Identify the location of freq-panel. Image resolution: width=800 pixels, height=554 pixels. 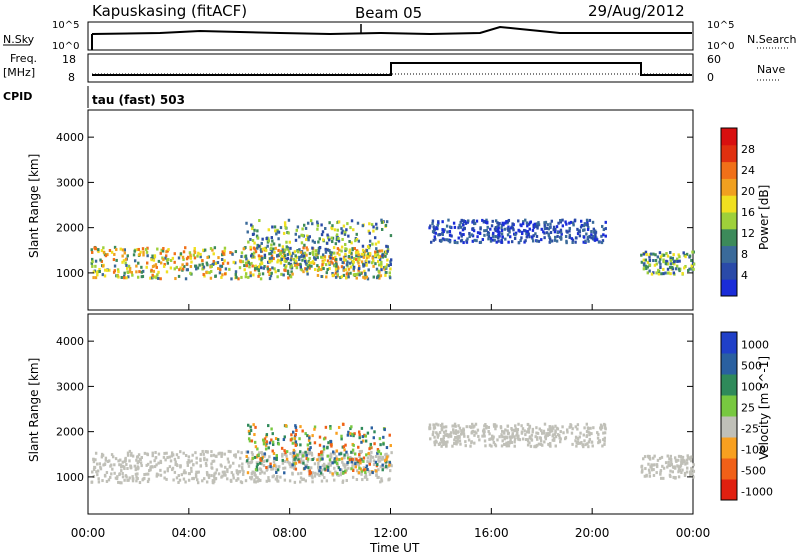
(390, 68).